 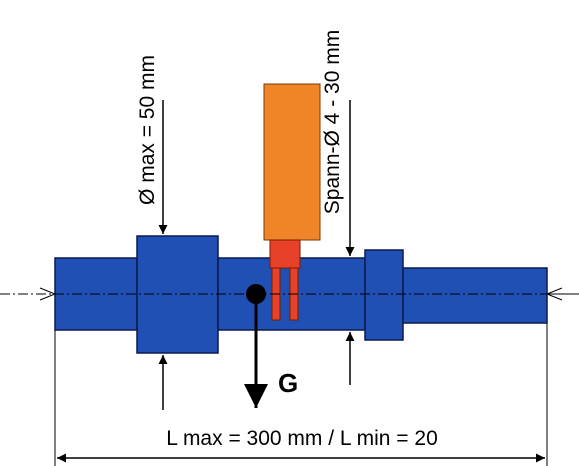 What do you see at coordinates (292, 162) in the screenshot?
I see `gripper-body` at bounding box center [292, 162].